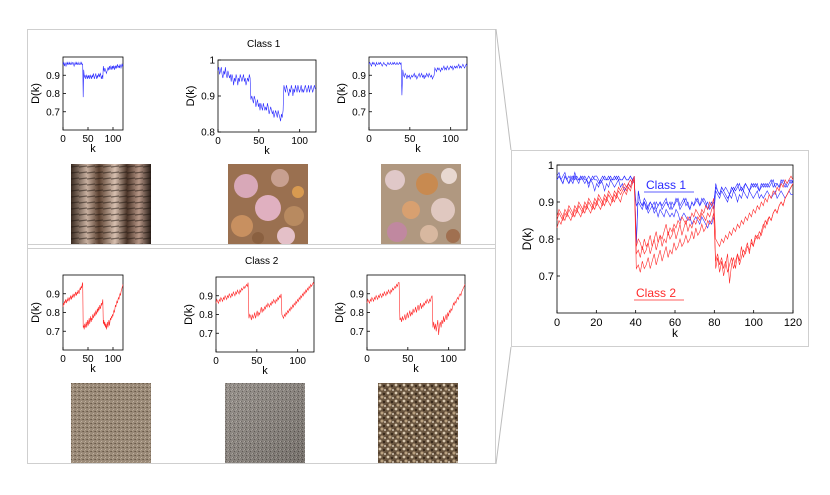 Image resolution: width=830 pixels, height=495 pixels. I want to click on legend-class2: Class 2, so click(656, 293).